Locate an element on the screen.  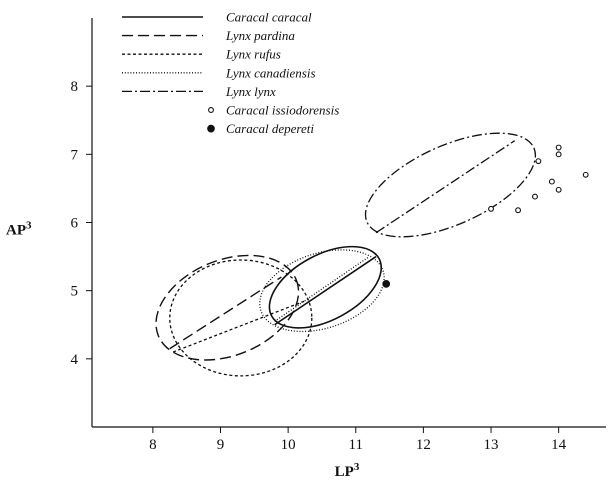
ellipse-caracal-caracal is located at coordinates (325, 287).